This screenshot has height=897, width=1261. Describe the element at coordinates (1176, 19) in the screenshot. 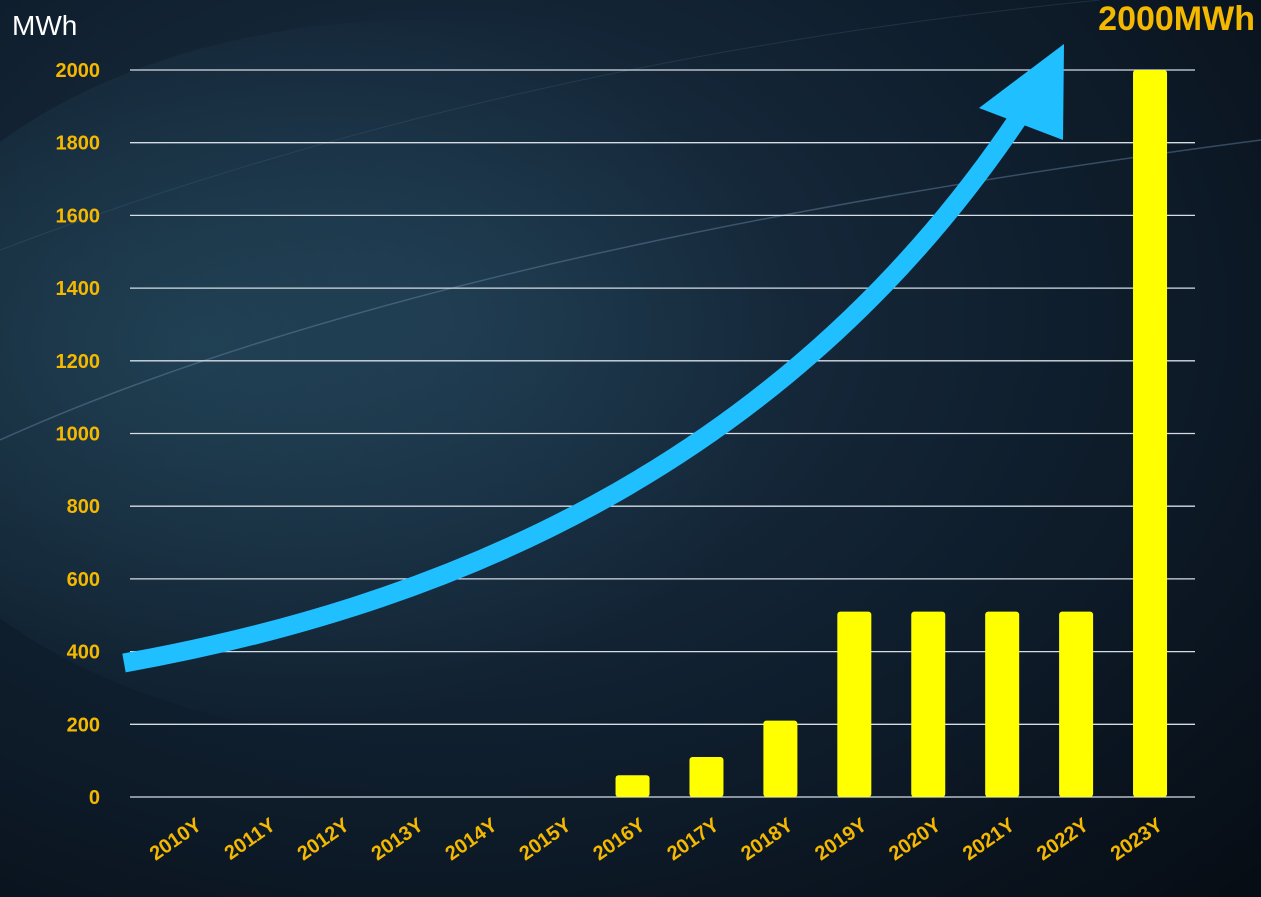

I see `max-value-callout: 2000MWh` at that location.